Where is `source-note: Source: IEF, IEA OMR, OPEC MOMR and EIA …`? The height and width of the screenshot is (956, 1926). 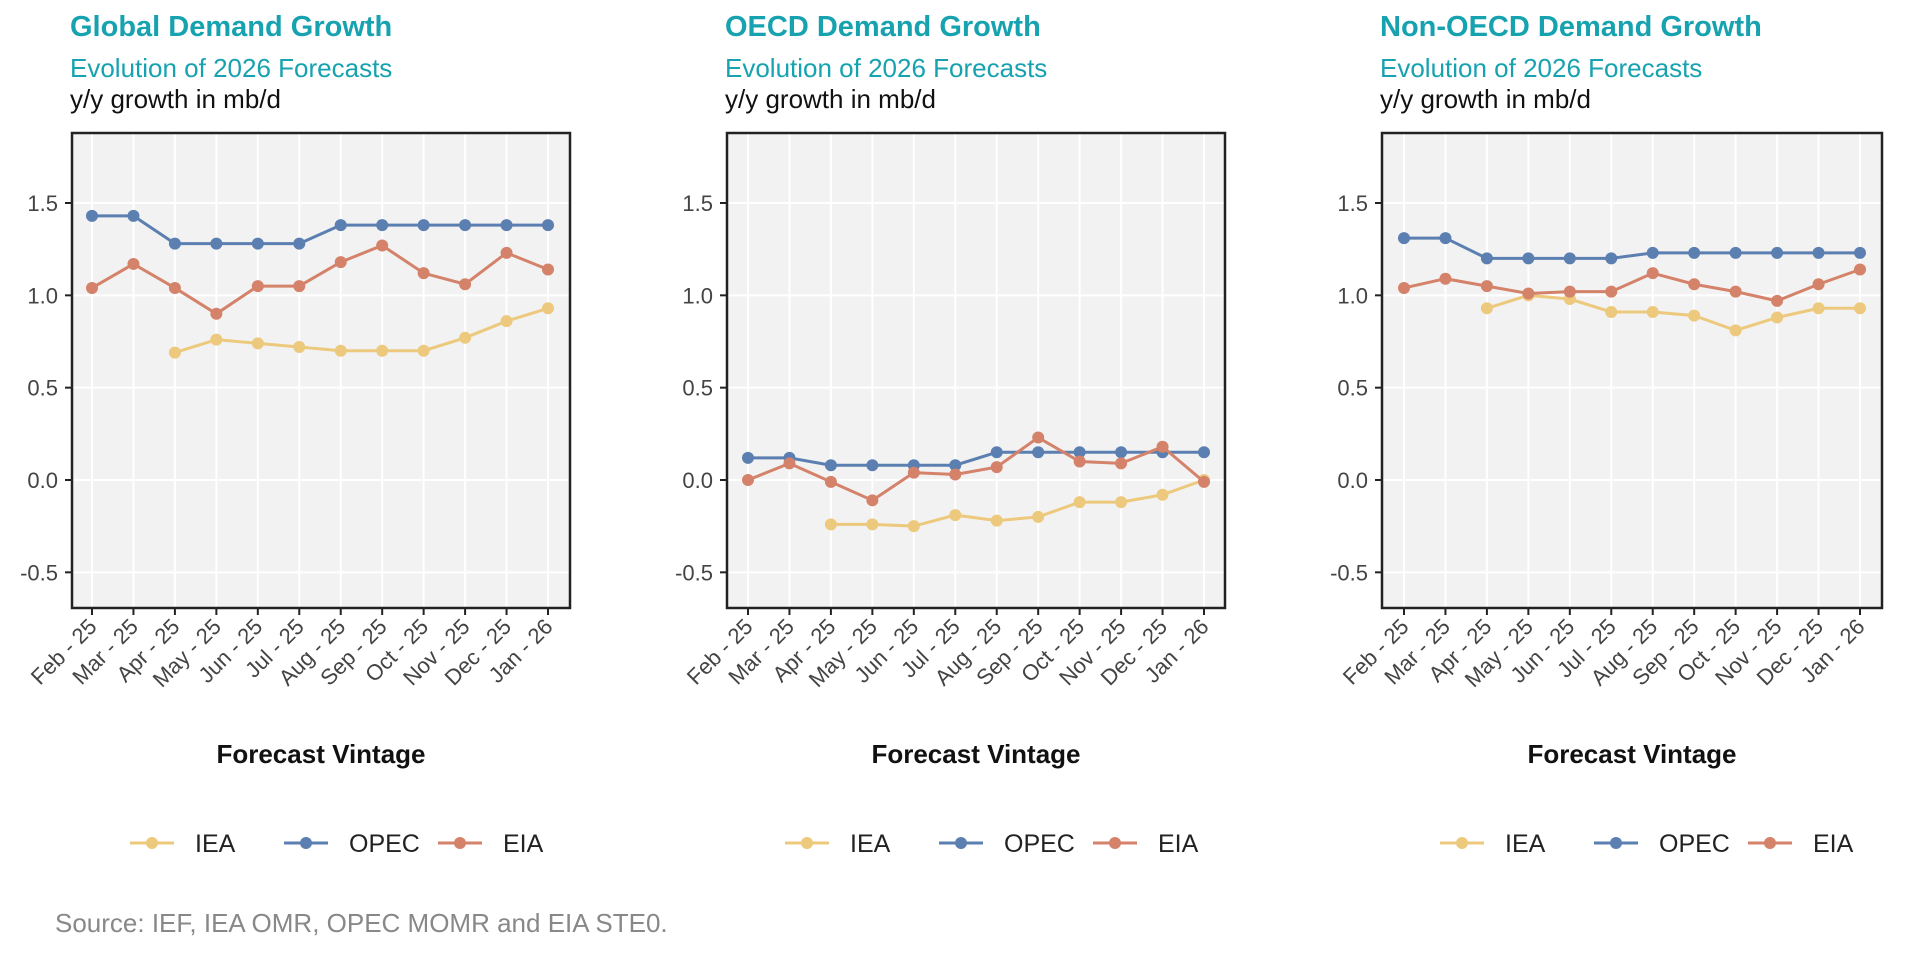
source-note: Source: IEF, IEA OMR, OPEC MOMR and EIA … is located at coordinates (361, 923).